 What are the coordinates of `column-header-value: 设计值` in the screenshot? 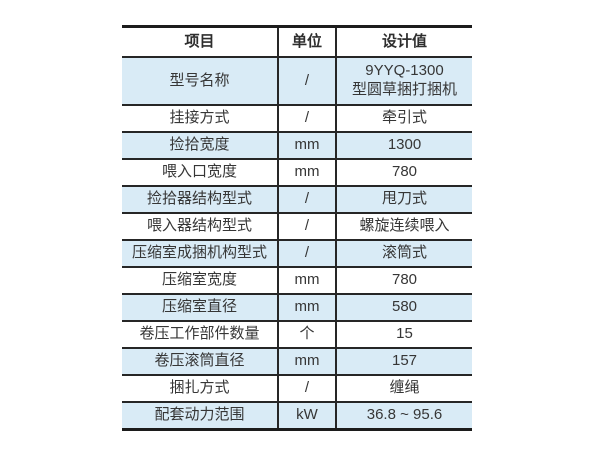 It's located at (404, 41).